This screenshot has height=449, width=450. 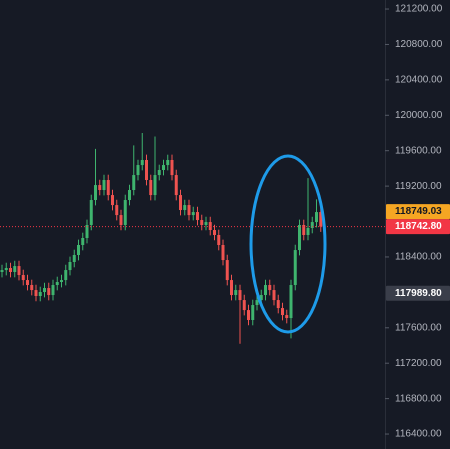 I want to click on y-tick-label: 121200.00, so click(x=419, y=9).